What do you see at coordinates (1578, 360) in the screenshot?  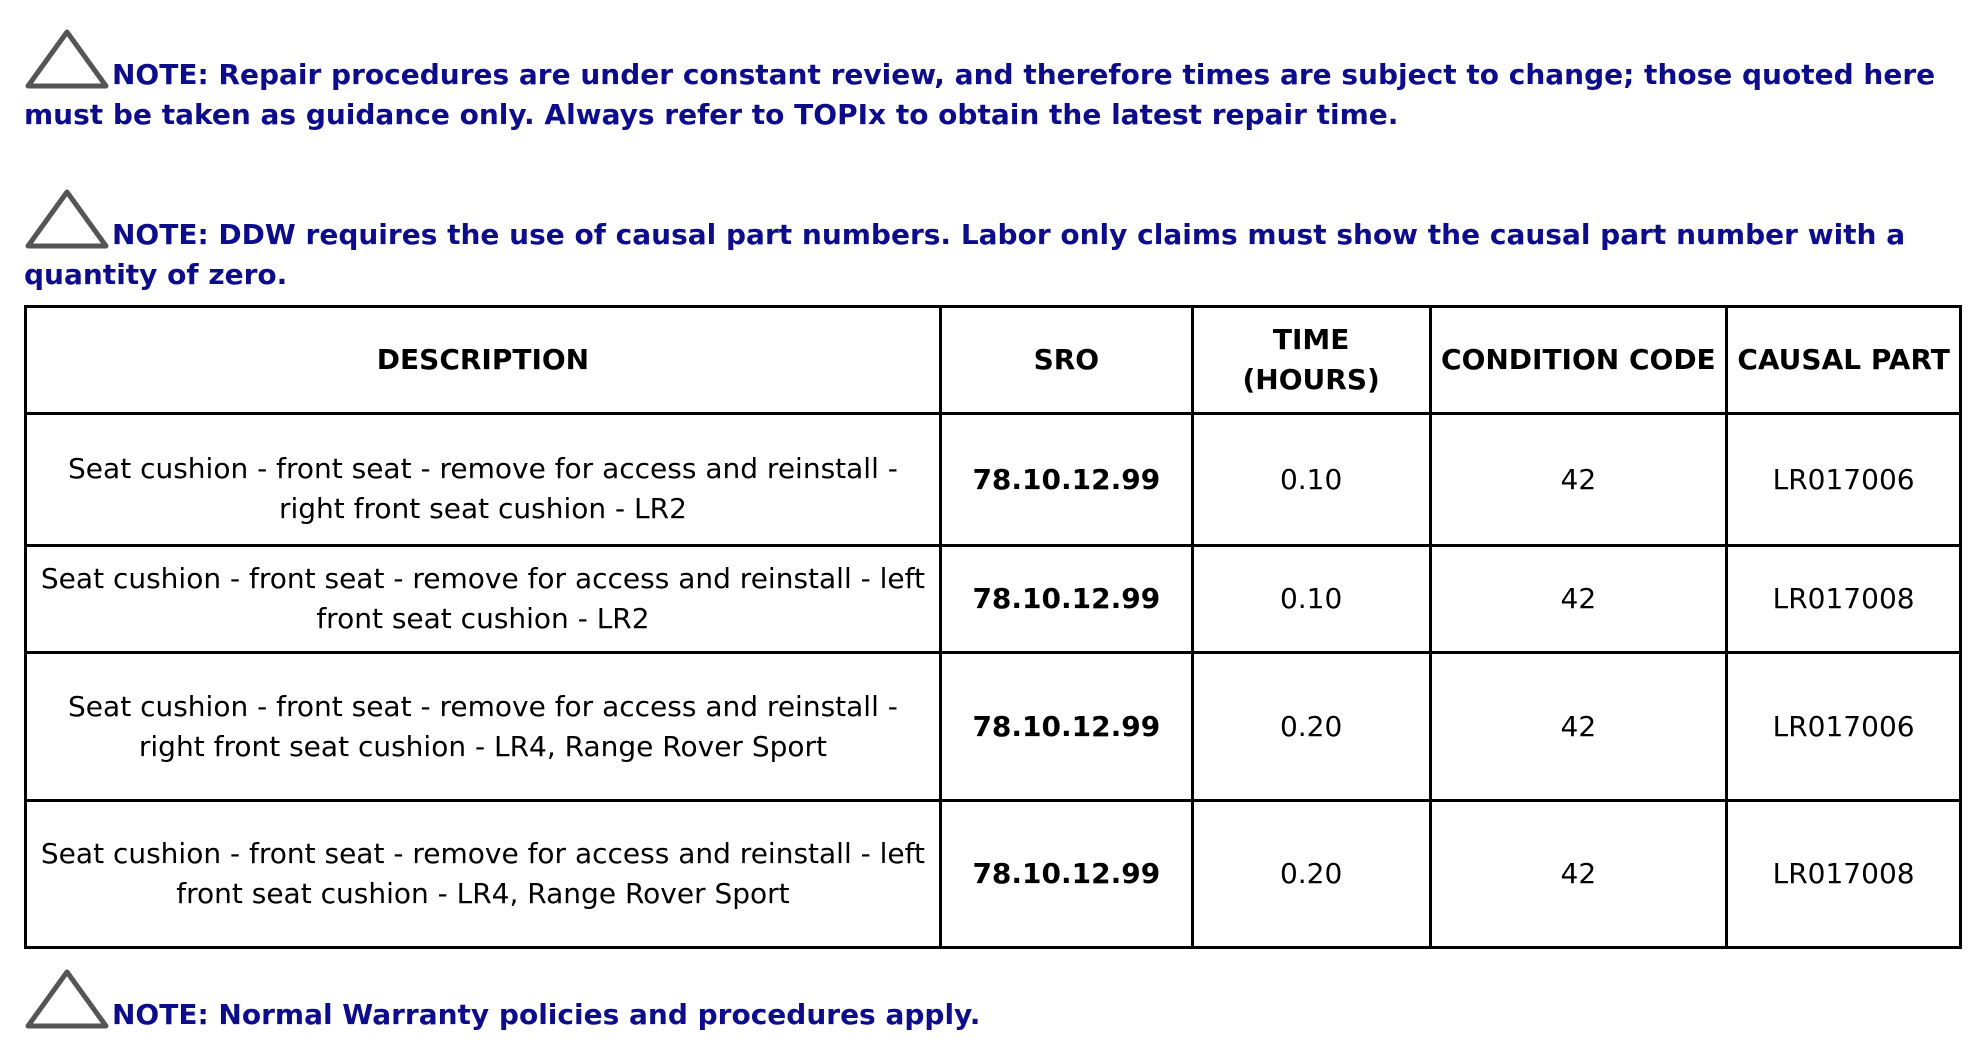 I see `header-condition-code: CONDITION CODE` at bounding box center [1578, 360].